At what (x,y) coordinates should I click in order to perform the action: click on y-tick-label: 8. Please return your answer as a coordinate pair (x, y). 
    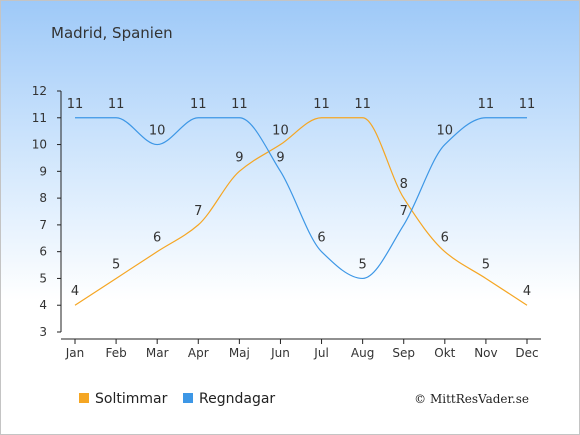
    Looking at the image, I should click on (43, 198).